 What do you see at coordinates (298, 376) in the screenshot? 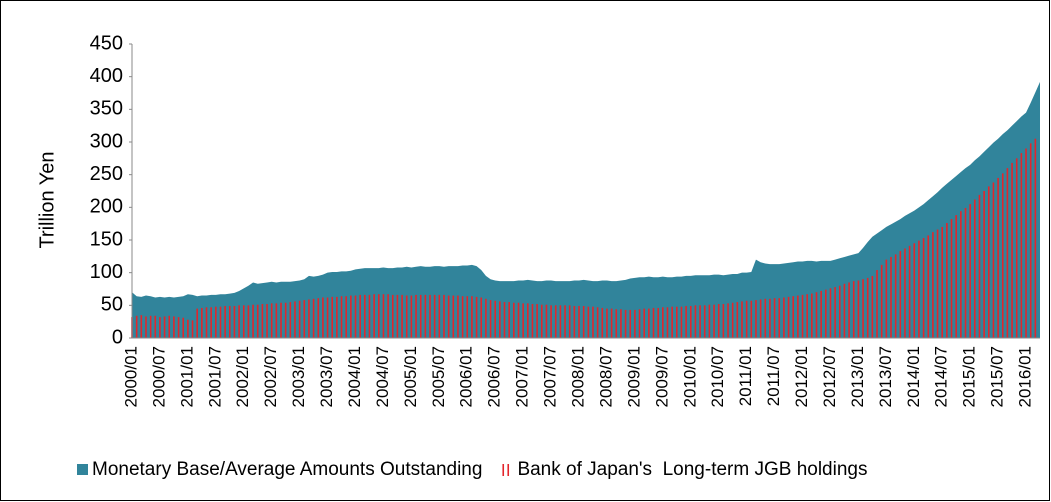
I see `x-tick-label: 2003/01` at bounding box center [298, 376].